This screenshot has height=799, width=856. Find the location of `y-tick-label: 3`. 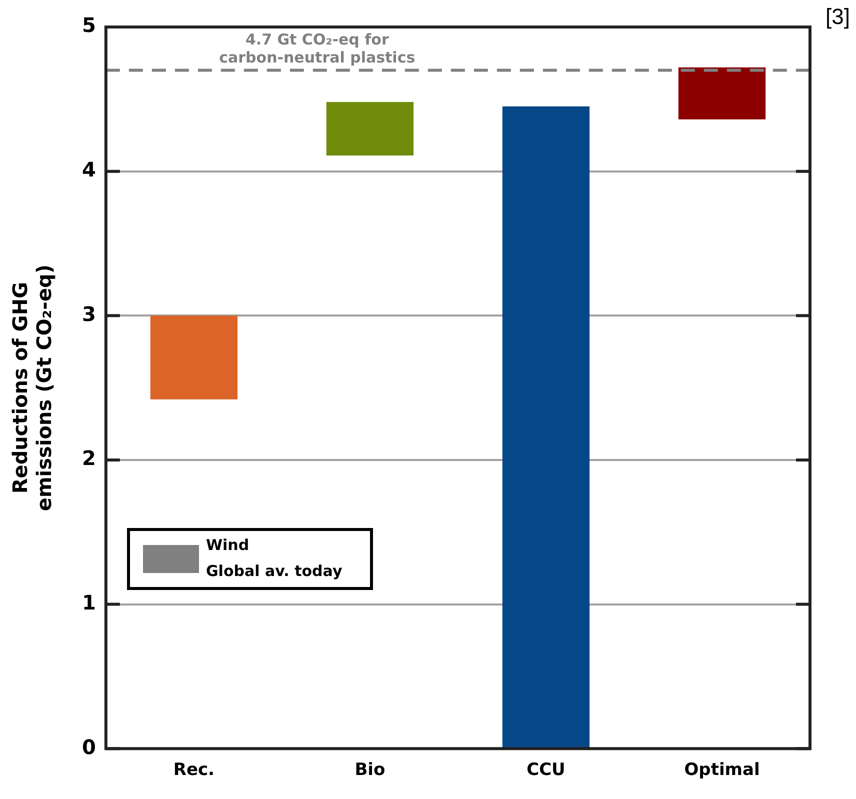

y-tick-label: 3 is located at coordinates (89, 314).